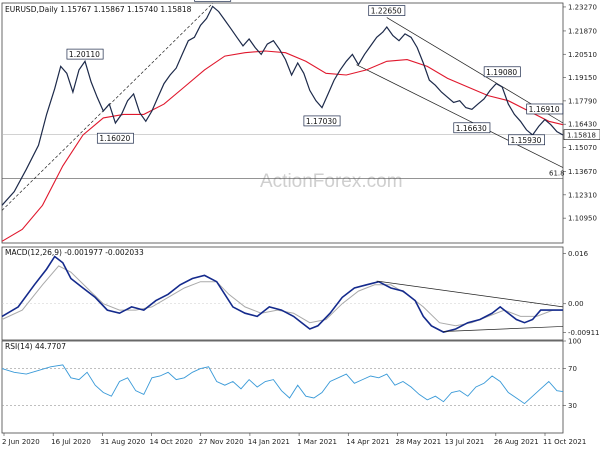  Describe the element at coordinates (574, 342) in the screenshot. I see `rsi-y-tick-label: 100` at that location.